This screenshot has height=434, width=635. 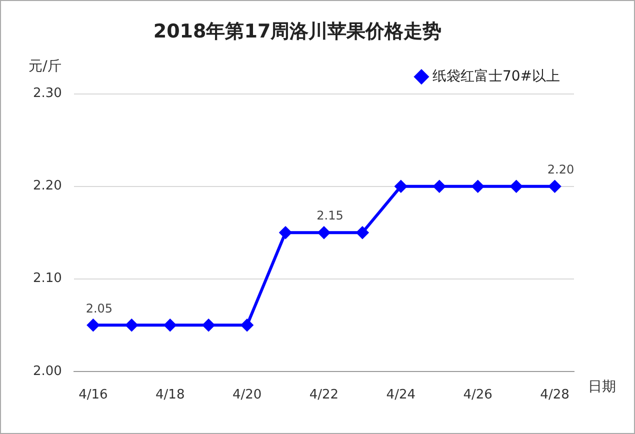 I want to click on data-label: 2.20, so click(x=560, y=169).